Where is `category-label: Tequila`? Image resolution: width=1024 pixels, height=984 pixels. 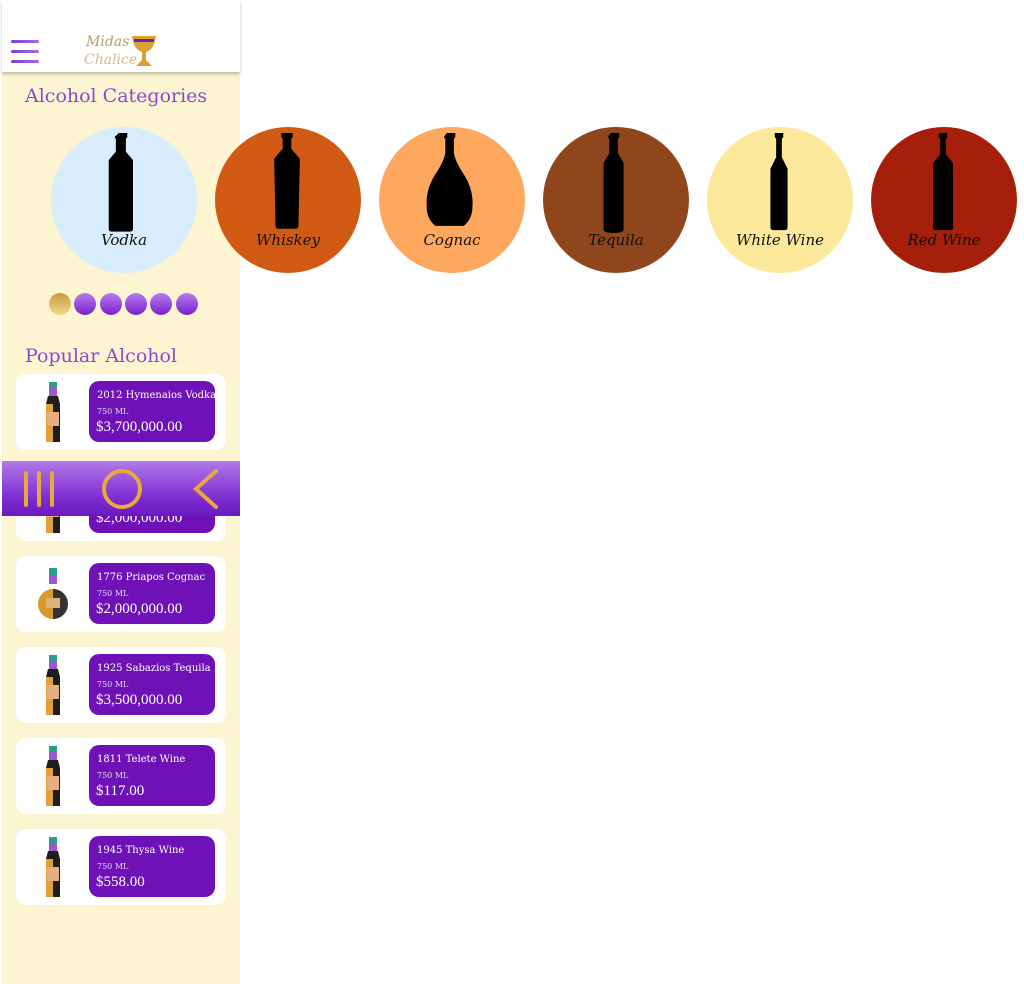
category-label: Tequila is located at coordinates (616, 240).